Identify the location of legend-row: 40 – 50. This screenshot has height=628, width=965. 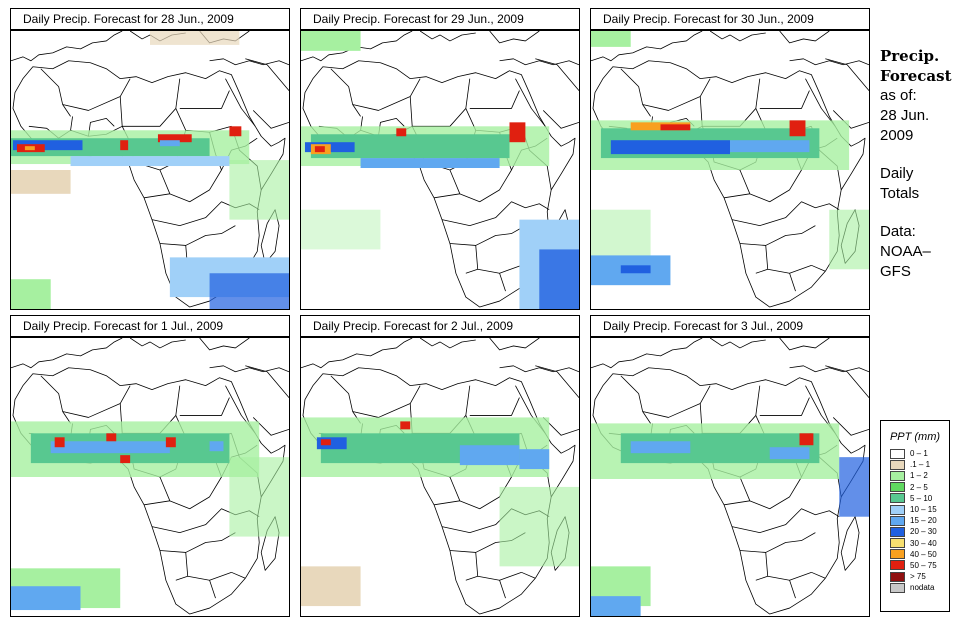
(915, 554).